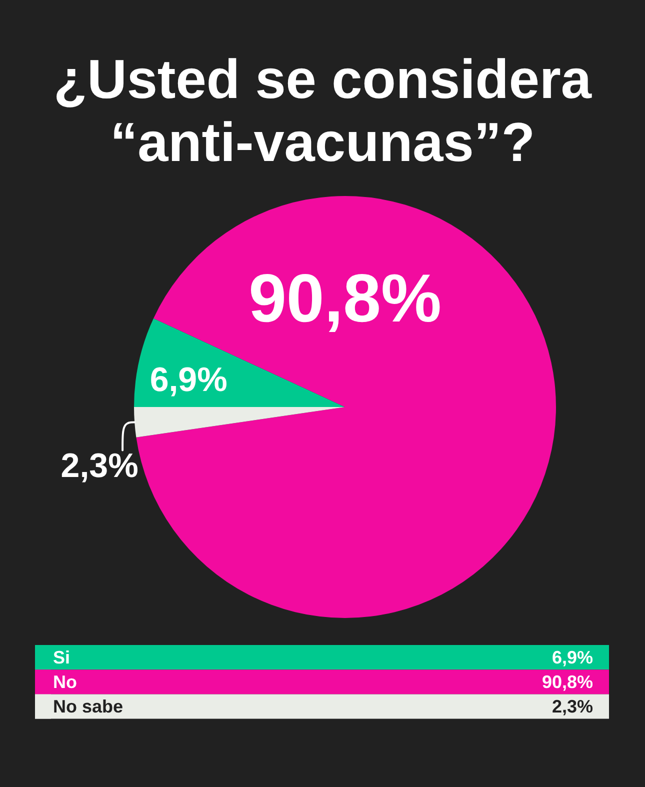 The width and height of the screenshot is (645, 787). What do you see at coordinates (323, 110) in the screenshot?
I see `chart-title: ¿Usted se considera “anti-vacunas”?` at bounding box center [323, 110].